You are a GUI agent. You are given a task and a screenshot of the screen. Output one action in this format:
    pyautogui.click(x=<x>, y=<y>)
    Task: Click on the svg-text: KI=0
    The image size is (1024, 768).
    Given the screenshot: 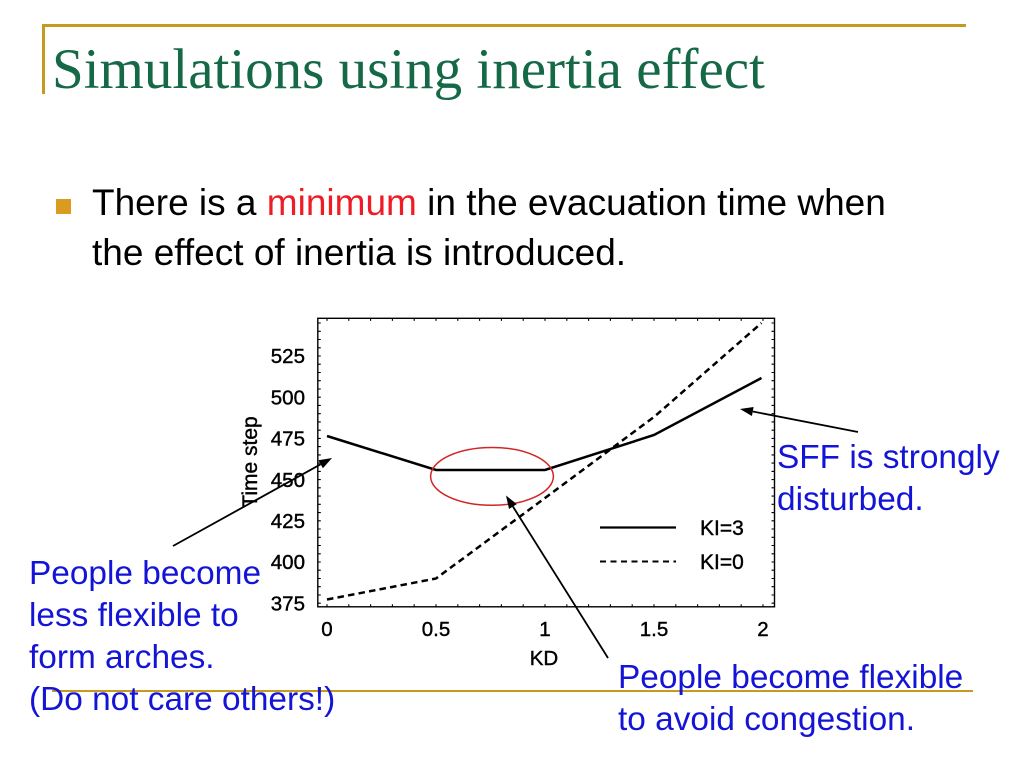 What is the action you would take?
    pyautogui.click(x=722, y=562)
    